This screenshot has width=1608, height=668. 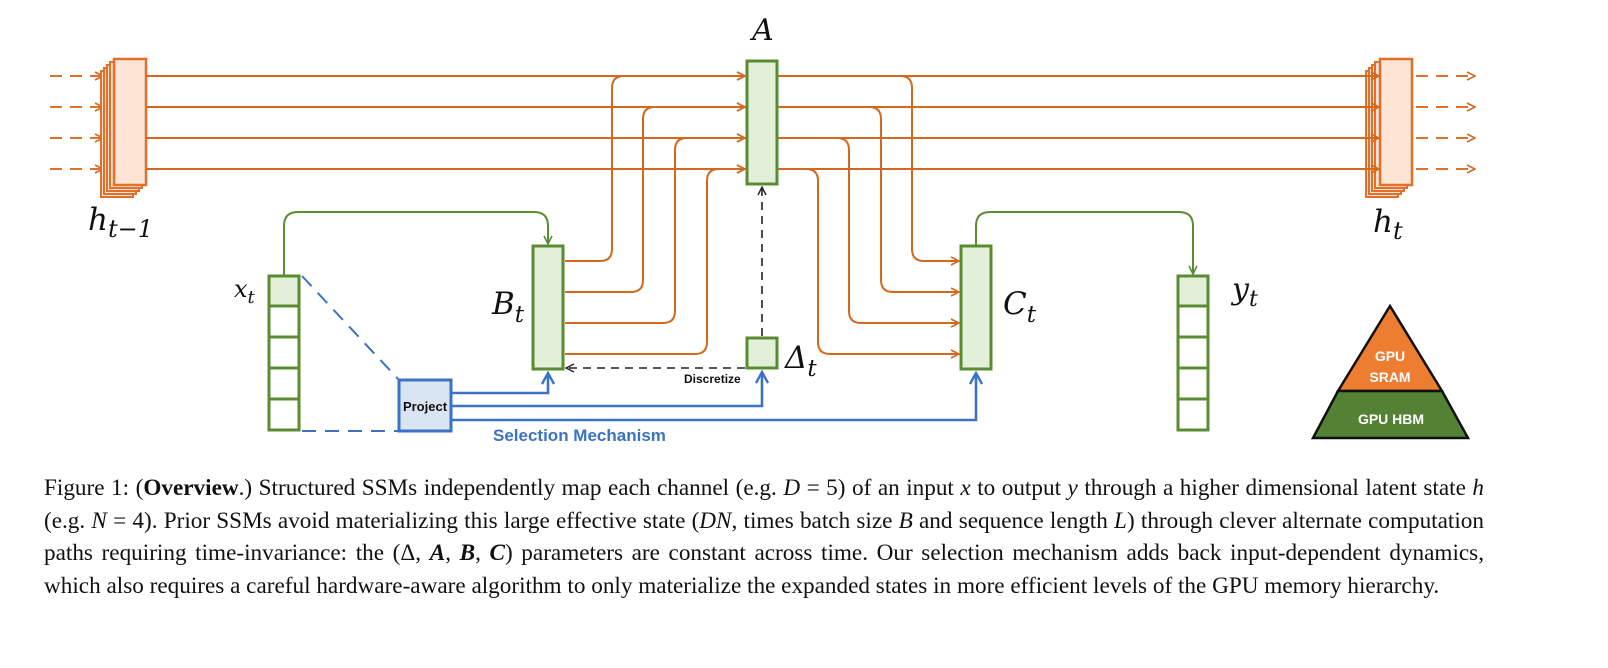 What do you see at coordinates (284, 353) in the screenshot?
I see `x-input-vector` at bounding box center [284, 353].